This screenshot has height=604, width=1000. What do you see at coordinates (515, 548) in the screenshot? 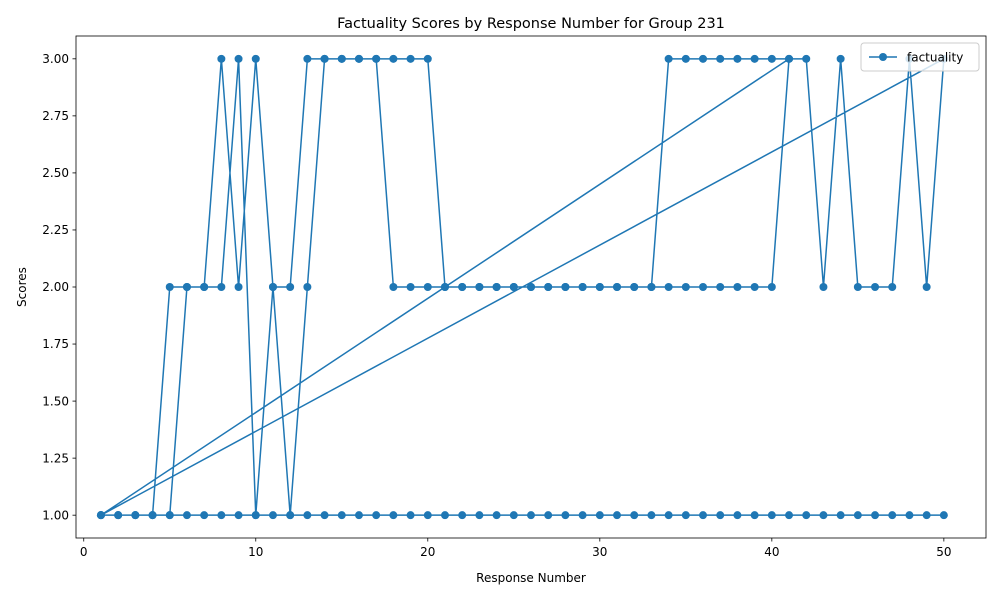
I see `x-axis-ticks: 0 10 20 30 40 50` at bounding box center [515, 548].